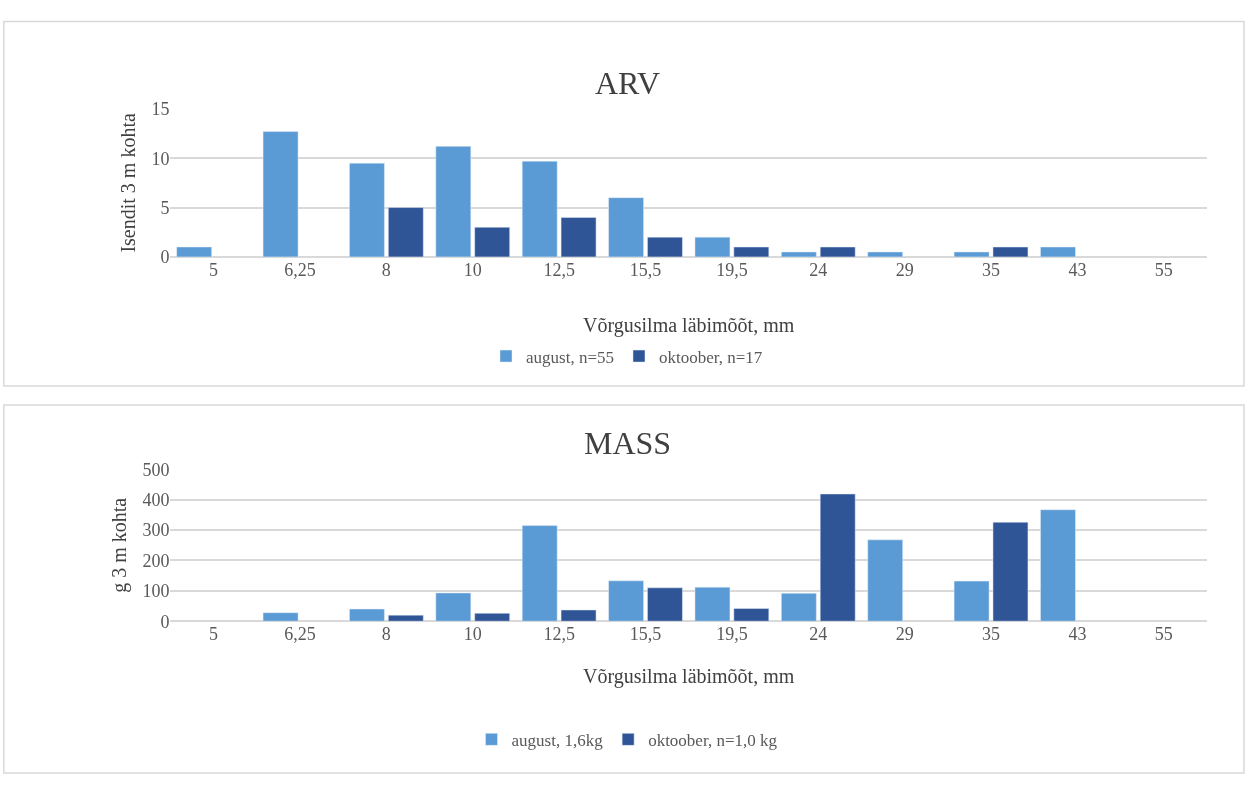 The image size is (1250, 787). I want to click on y-tick-label: 400, so click(156, 500).